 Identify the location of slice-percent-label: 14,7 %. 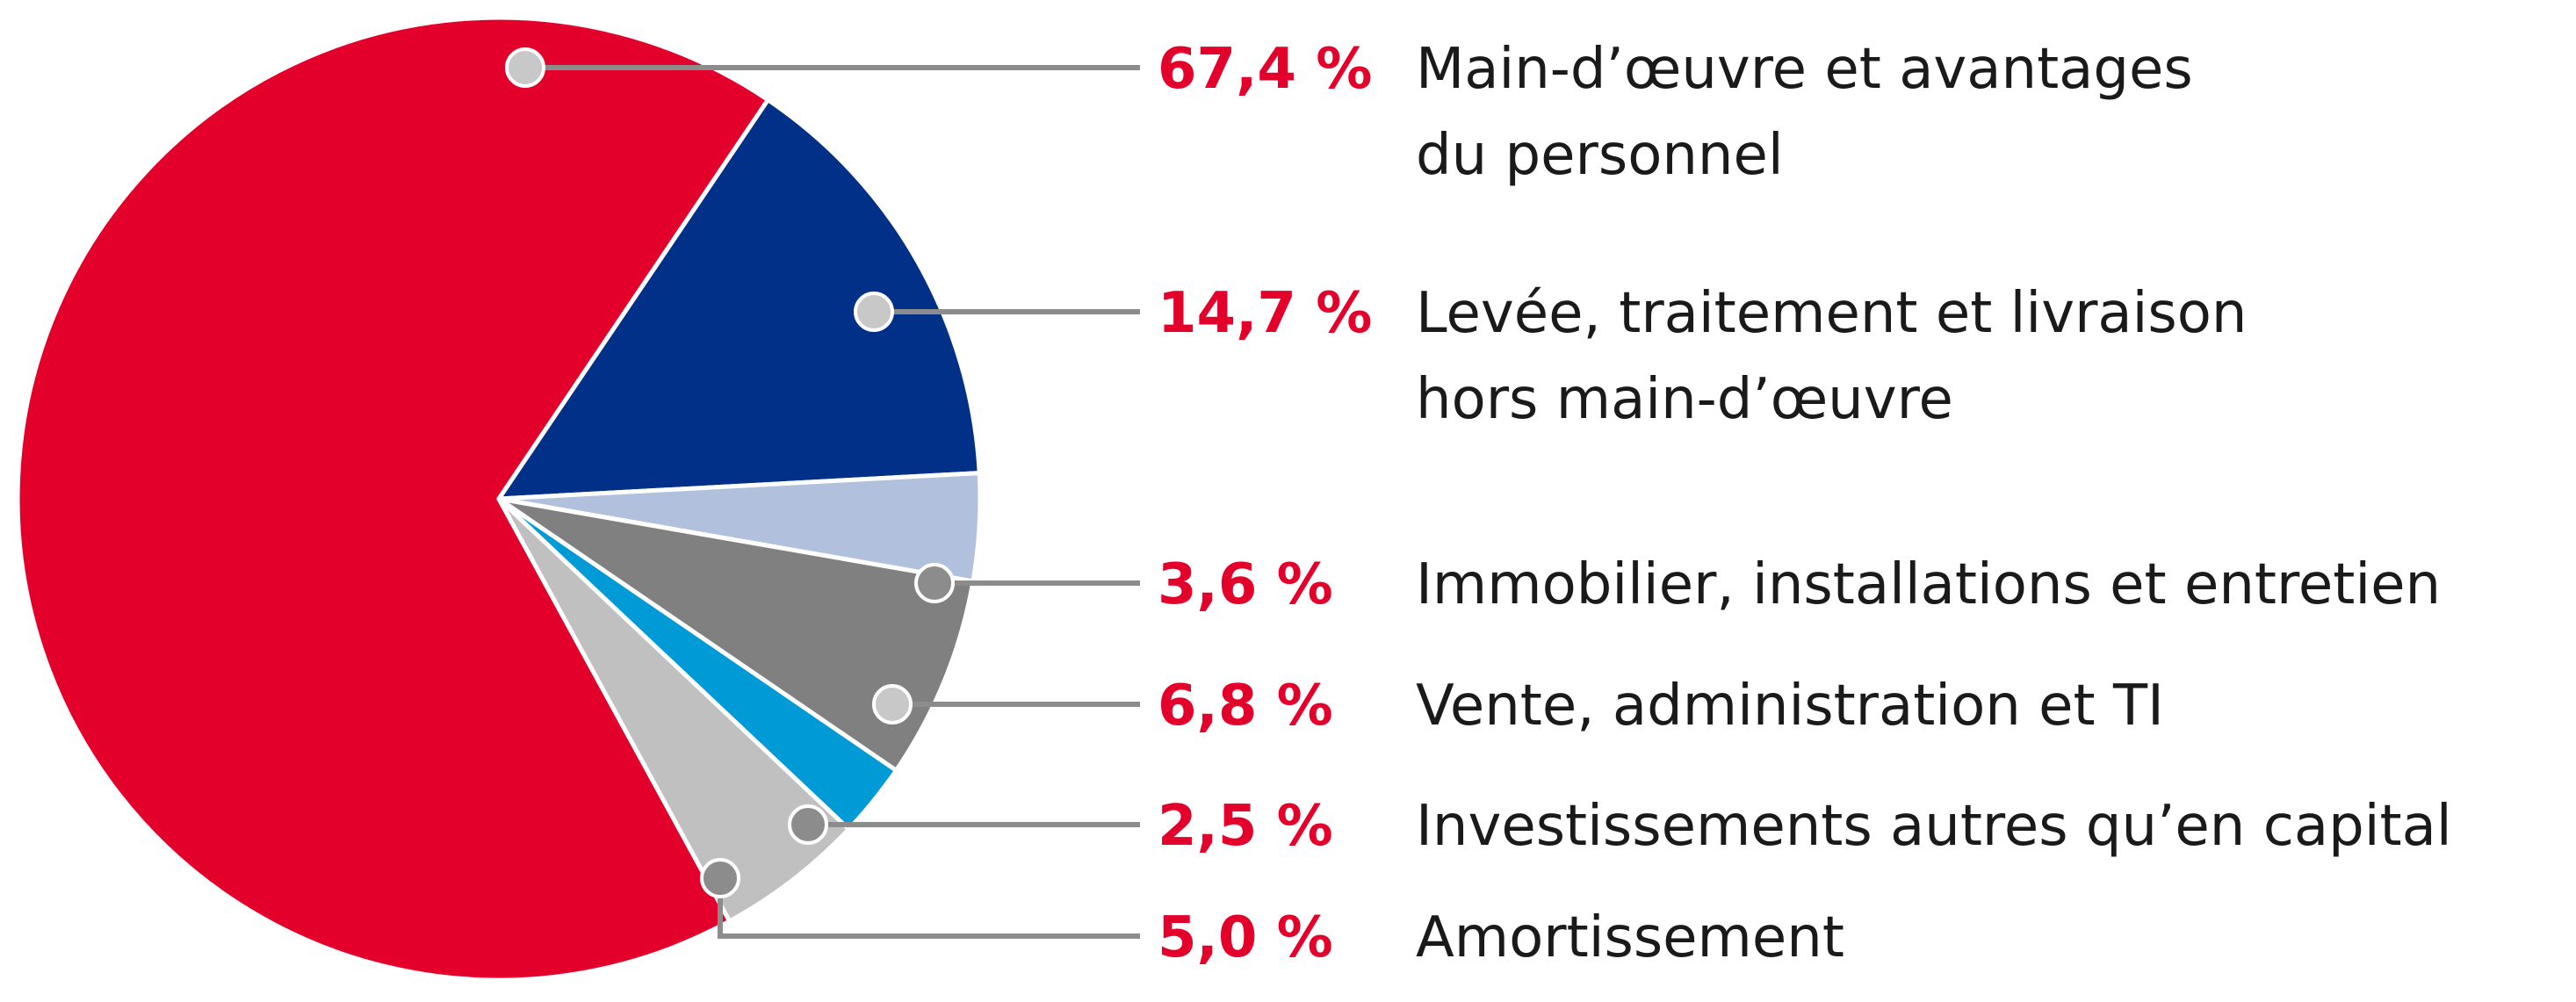
(1265, 313).